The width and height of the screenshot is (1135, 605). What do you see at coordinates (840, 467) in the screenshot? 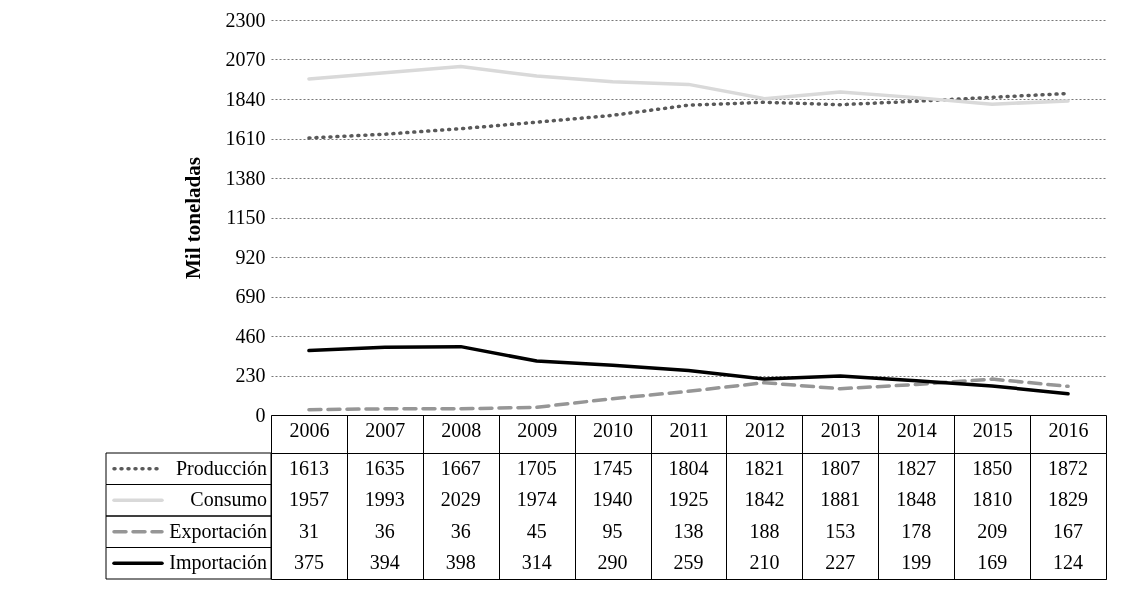
I see `data-label: 1807` at bounding box center [840, 467].